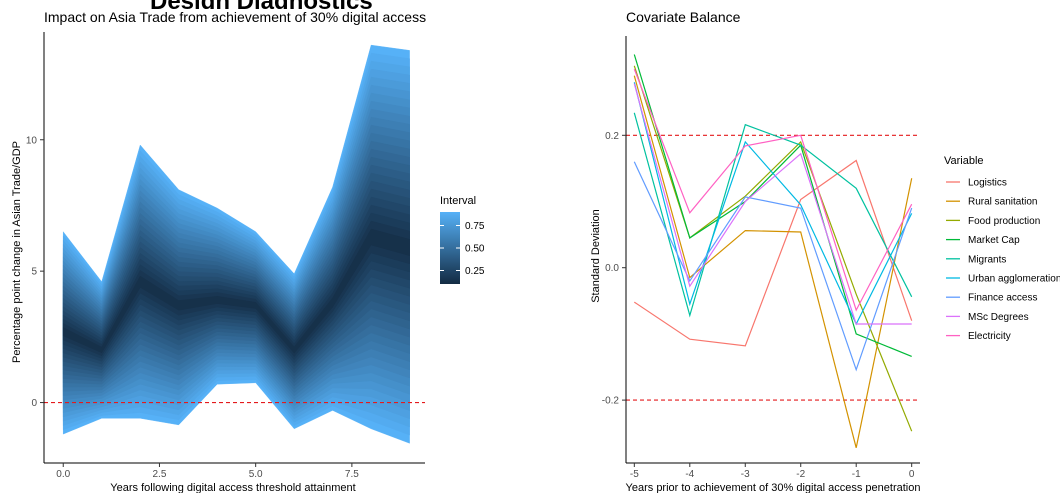 The width and height of the screenshot is (1060, 493). Describe the element at coordinates (32, 140) in the screenshot. I see `y-tick-label: 10` at that location.